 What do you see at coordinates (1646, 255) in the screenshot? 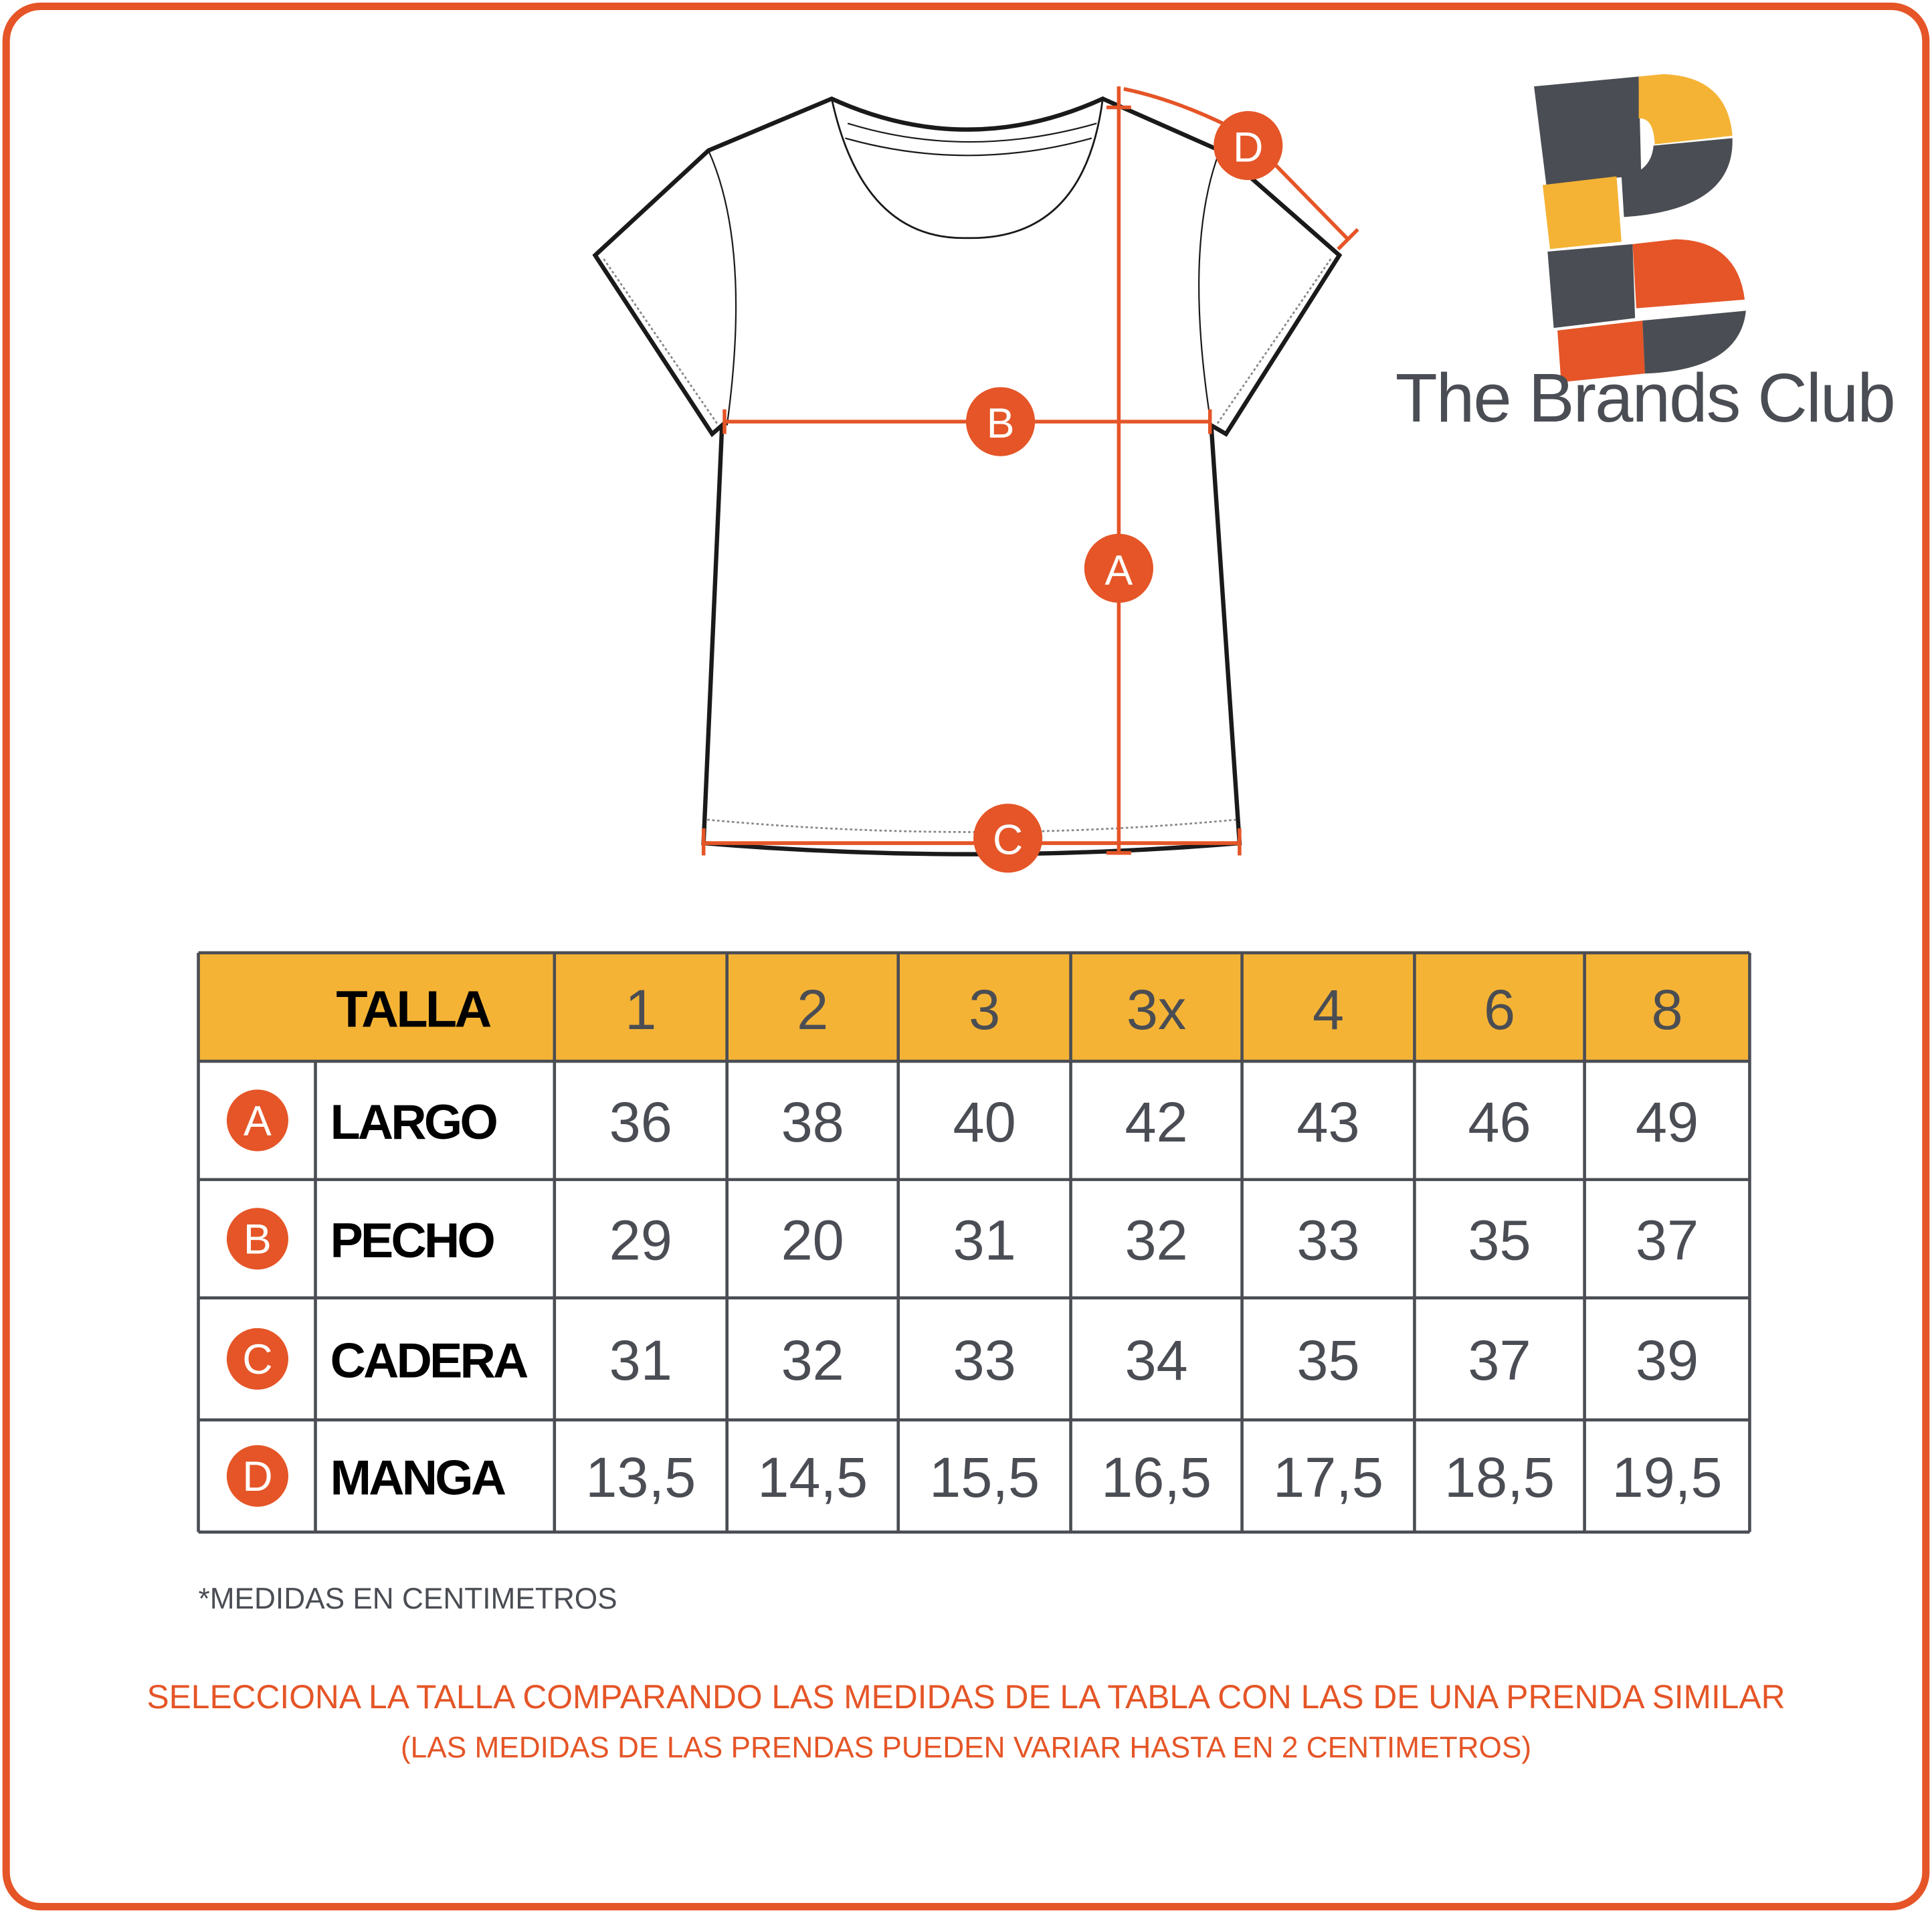
I see `brand-logo: The Brands Club` at bounding box center [1646, 255].